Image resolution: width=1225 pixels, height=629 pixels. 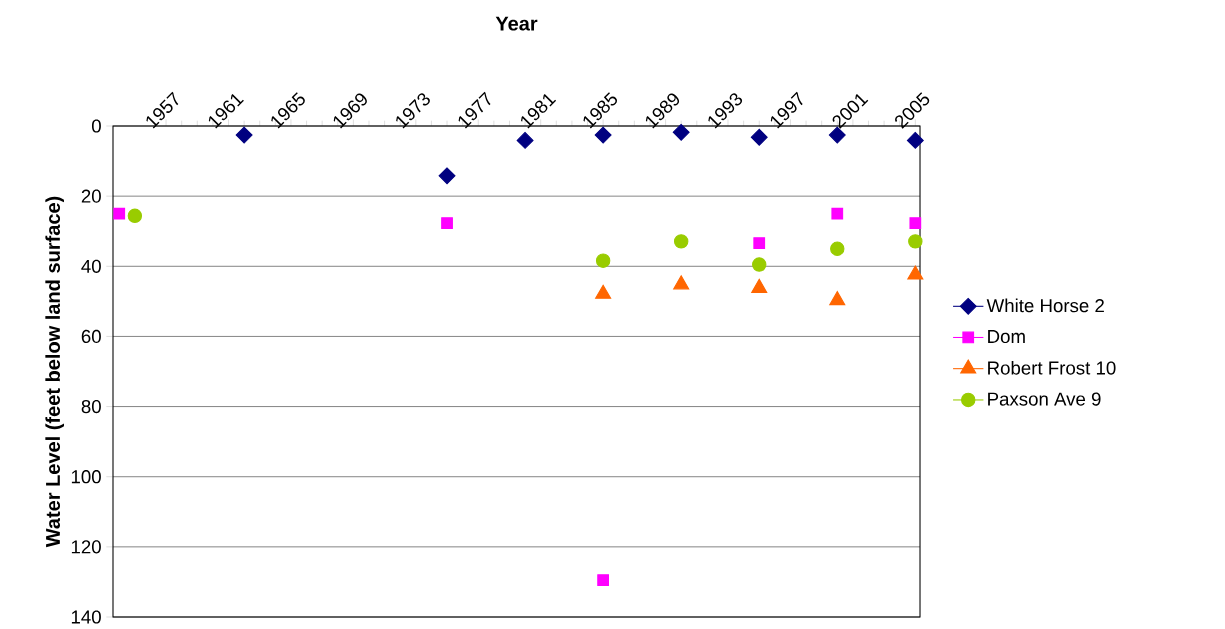 What do you see at coordinates (86, 477) in the screenshot?
I see `y-tick-label: 100` at bounding box center [86, 477].